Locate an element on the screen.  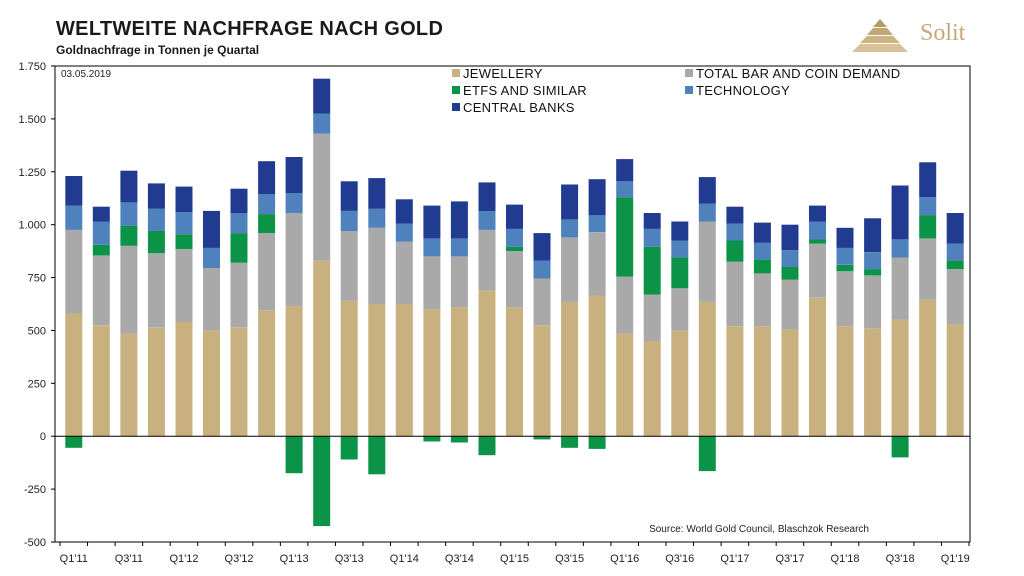
legend-label: ETFS AND SIMILAR is located at coordinates (525, 90).